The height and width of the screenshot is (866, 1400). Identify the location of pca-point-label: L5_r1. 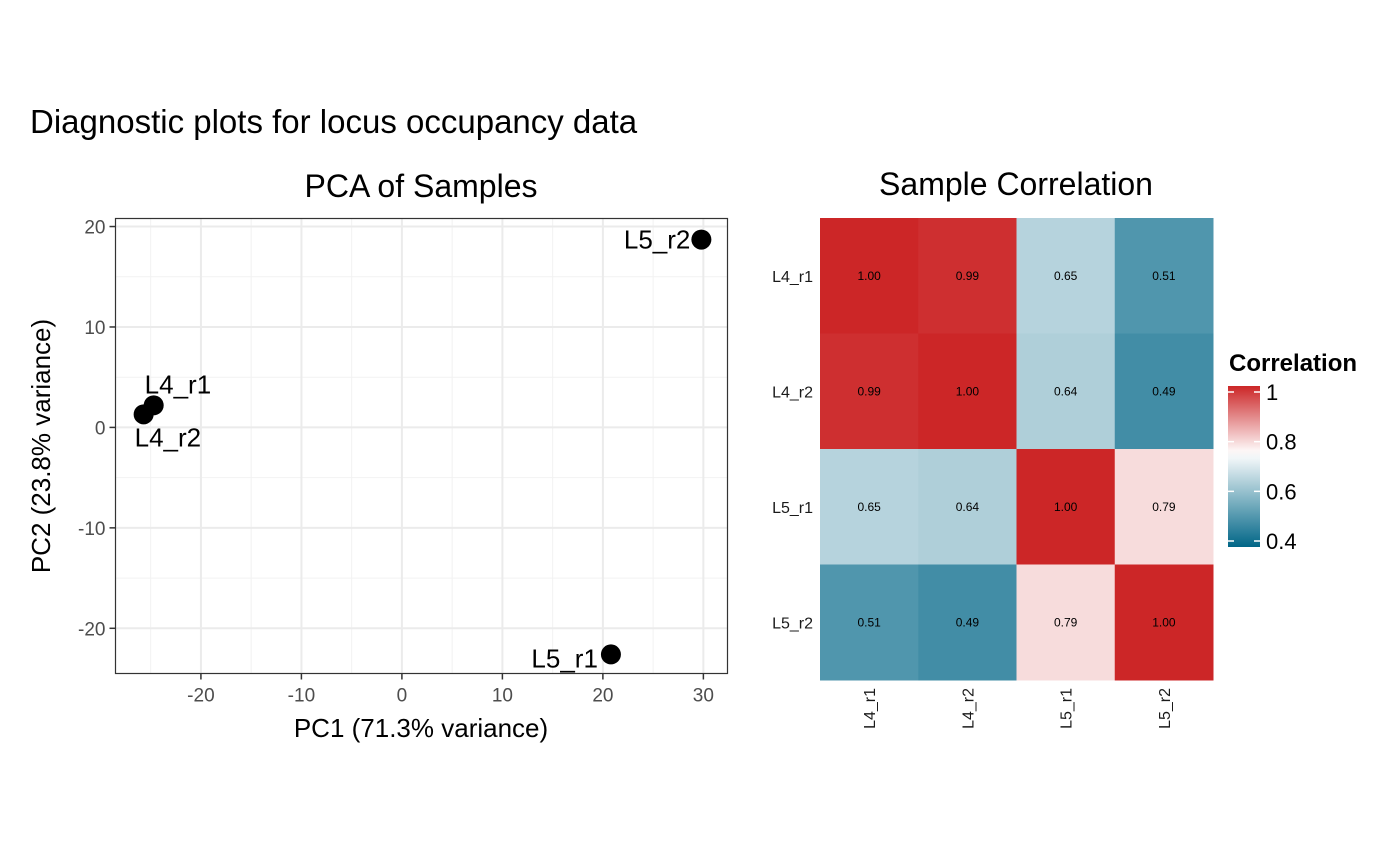
(564, 658).